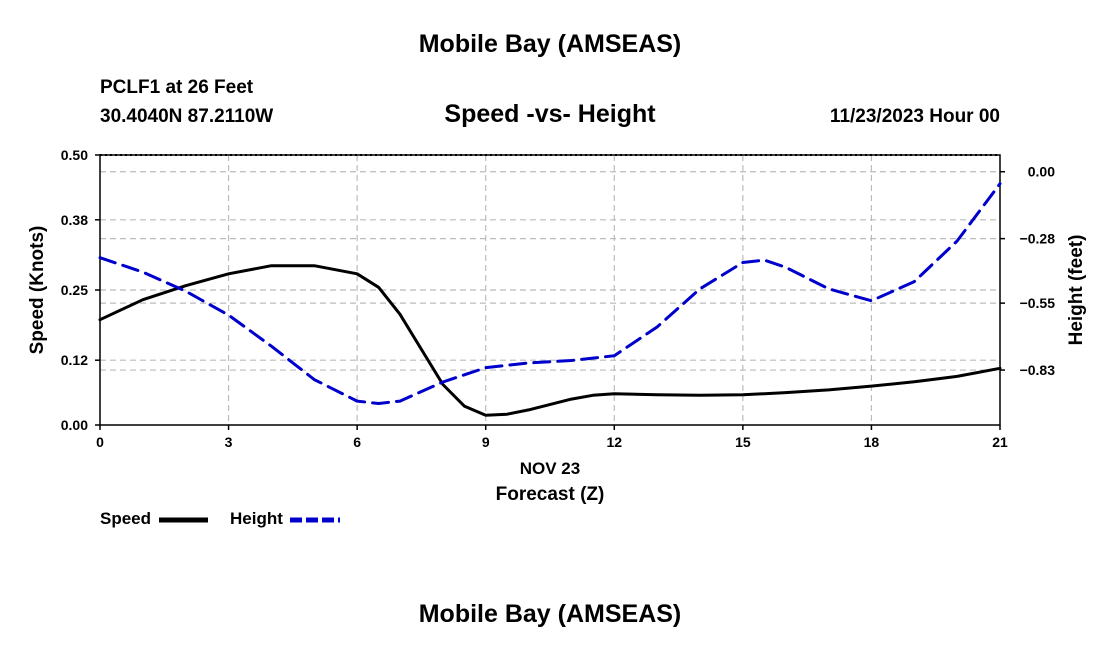 The image size is (1100, 650). Describe the element at coordinates (1038, 303) in the screenshot. I see `y2-tick-label: −0.55` at that location.